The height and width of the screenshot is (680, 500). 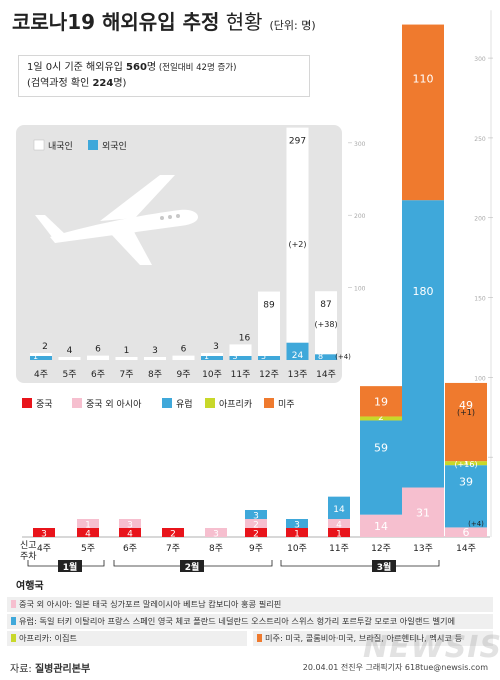 I want to click on credit: 20.04.01 전진우 그래픽기자 618tue@newsis.com, so click(x=395, y=667).